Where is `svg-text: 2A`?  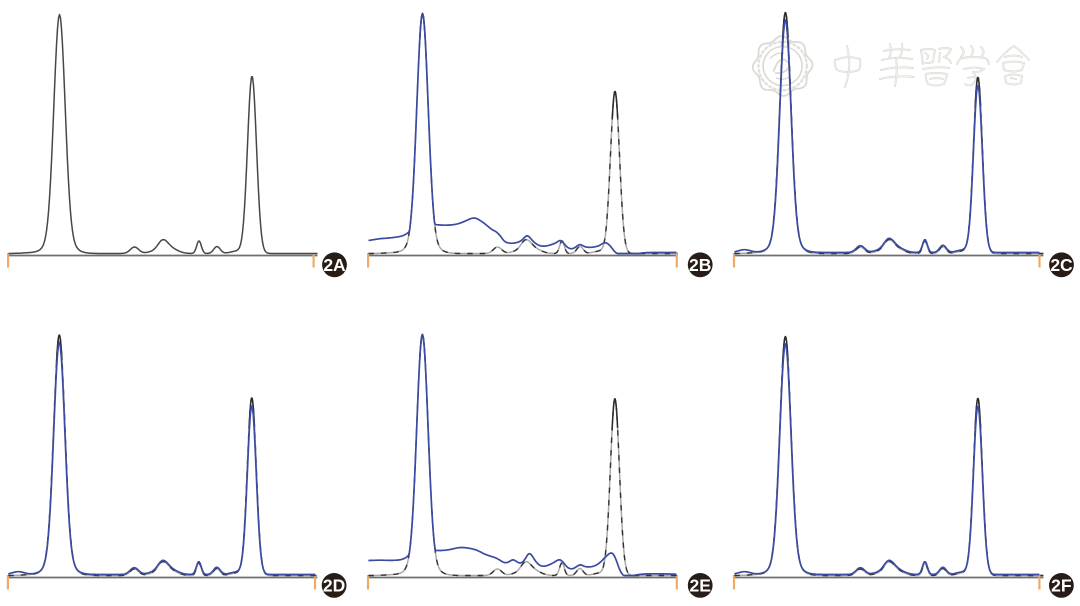
svg-text: 2A is located at coordinates (334, 265).